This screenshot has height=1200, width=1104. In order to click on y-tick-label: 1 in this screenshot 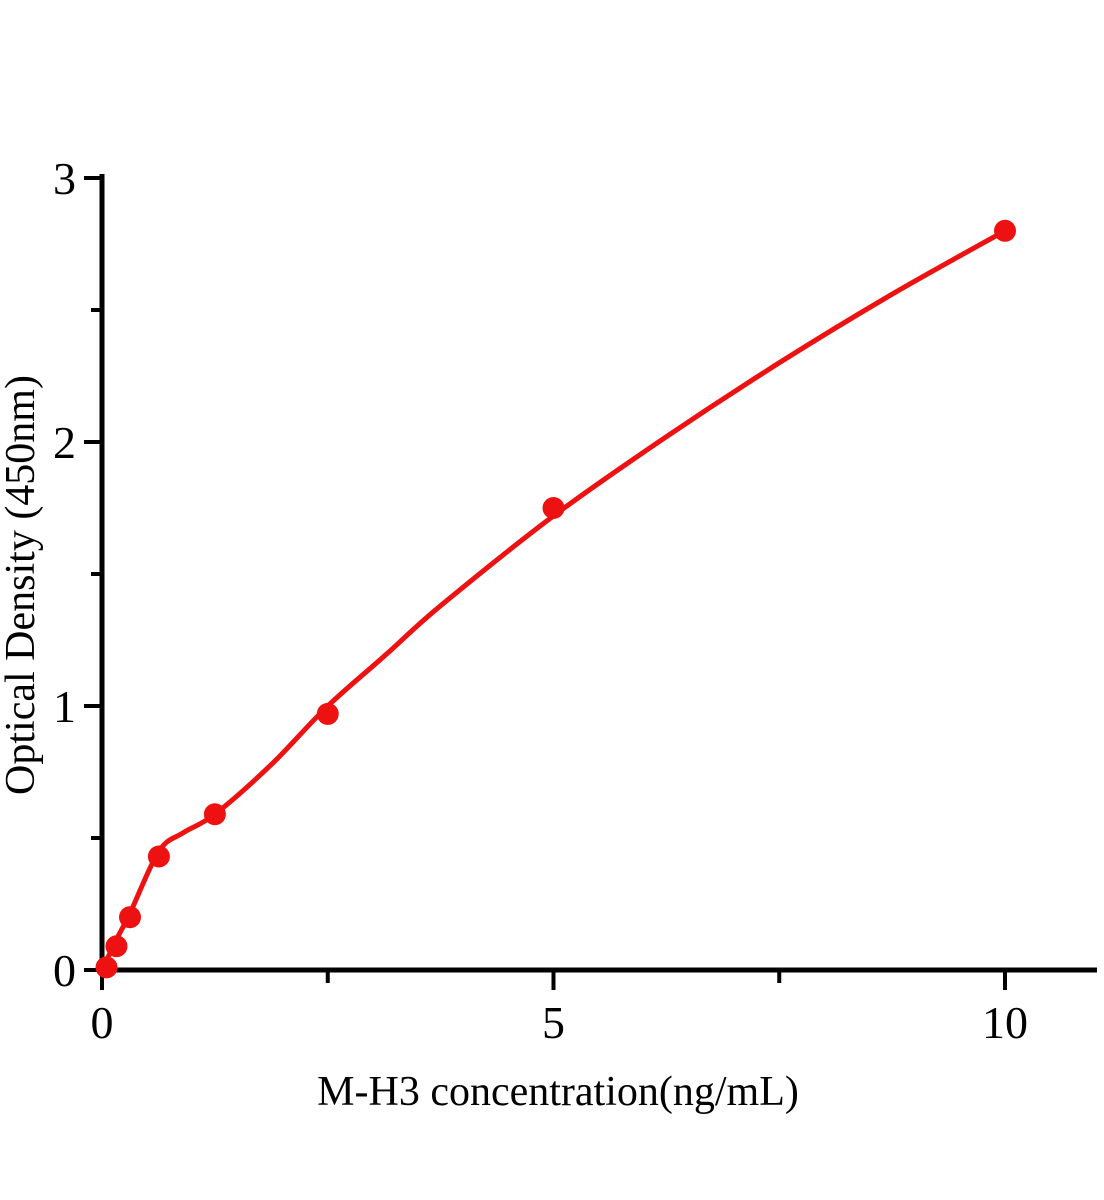, I will do `click(64, 706)`.